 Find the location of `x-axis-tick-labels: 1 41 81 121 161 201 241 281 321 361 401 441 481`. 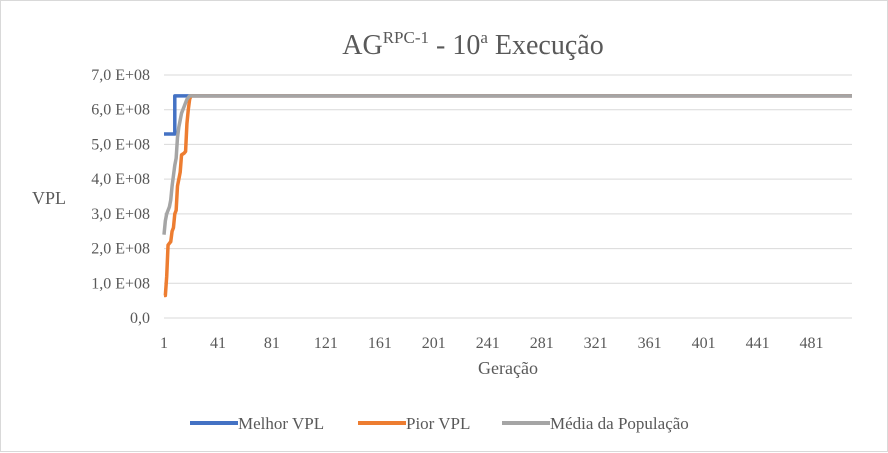

x-axis-tick-labels: 1 41 81 121 161 201 241 281 321 361 401 441 481 is located at coordinates (492, 343).